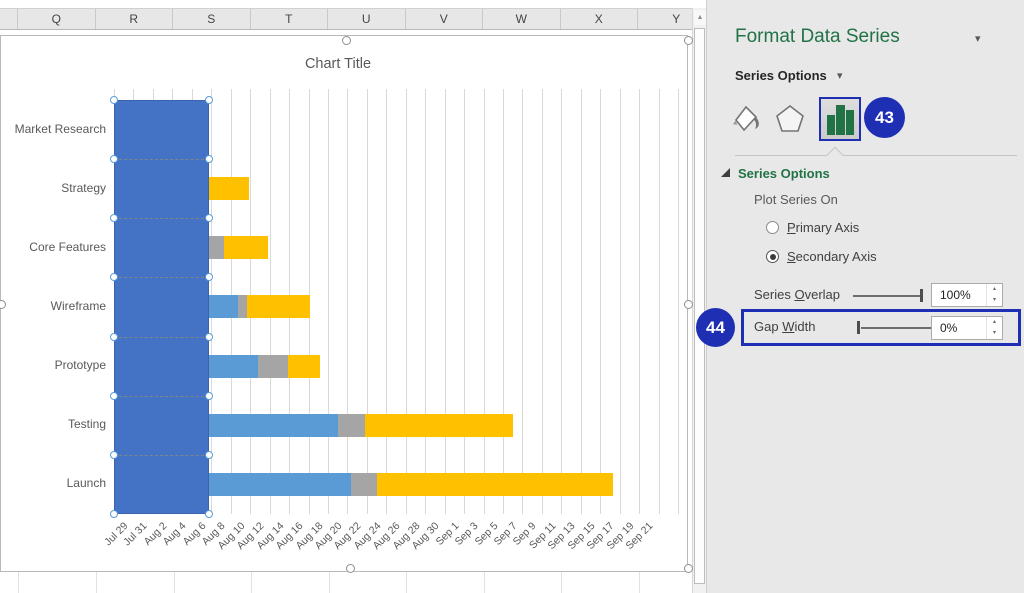  I want to click on column-header-S: S, so click(212, 19).